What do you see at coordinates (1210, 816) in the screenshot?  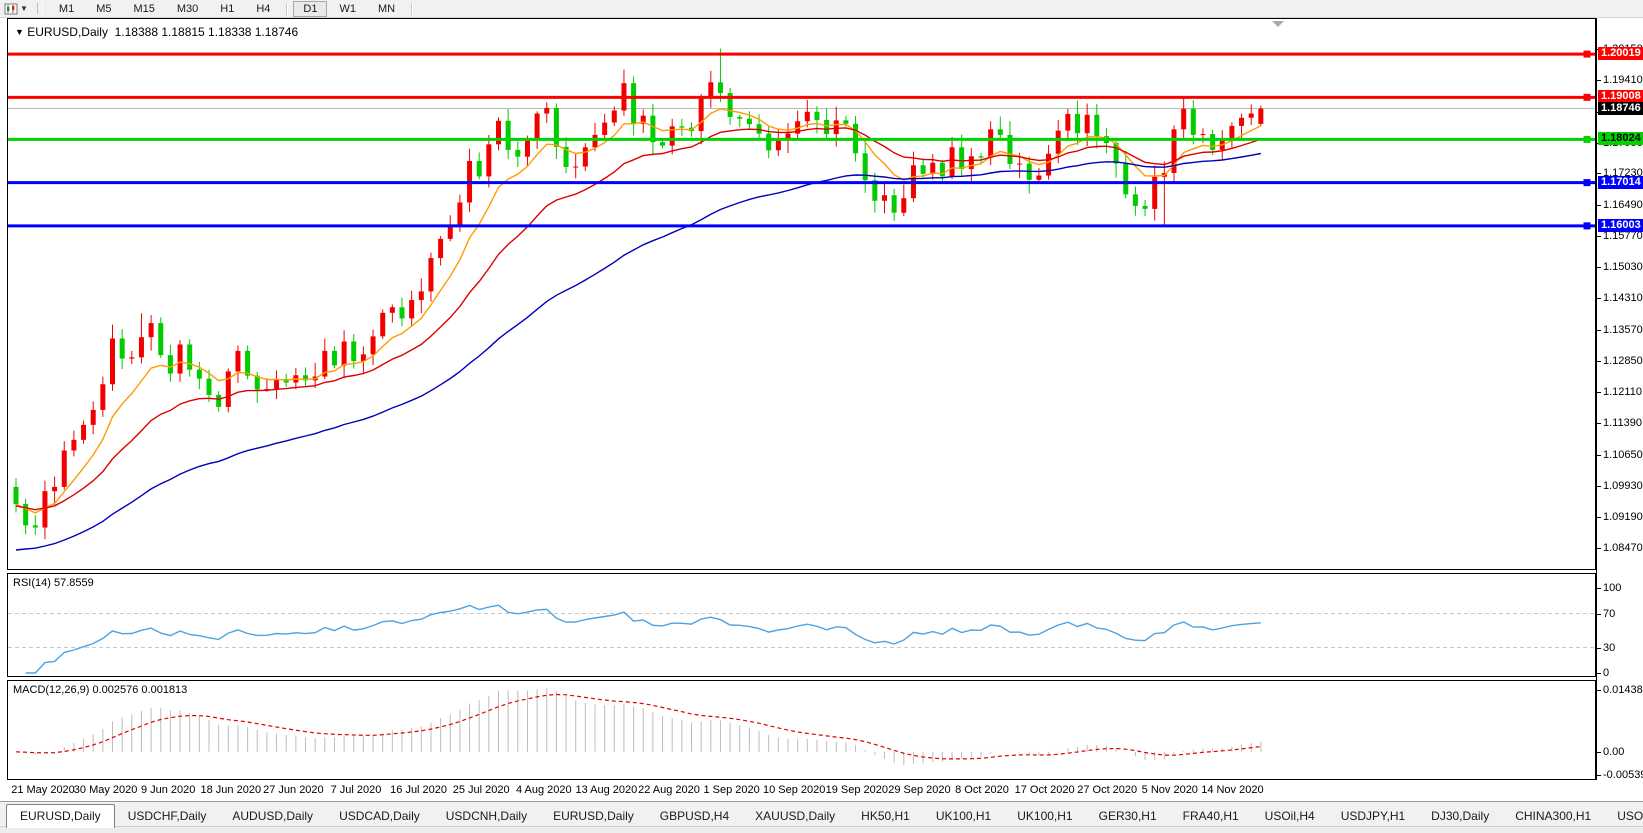 I see `chart-tab-fra40-h1: FRA40,H1` at bounding box center [1210, 816].